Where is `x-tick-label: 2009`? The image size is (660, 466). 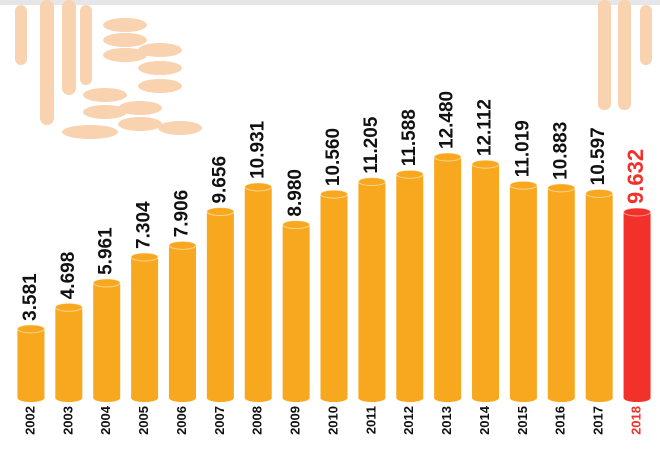
x-tick-label: 2009 is located at coordinates (295, 420).